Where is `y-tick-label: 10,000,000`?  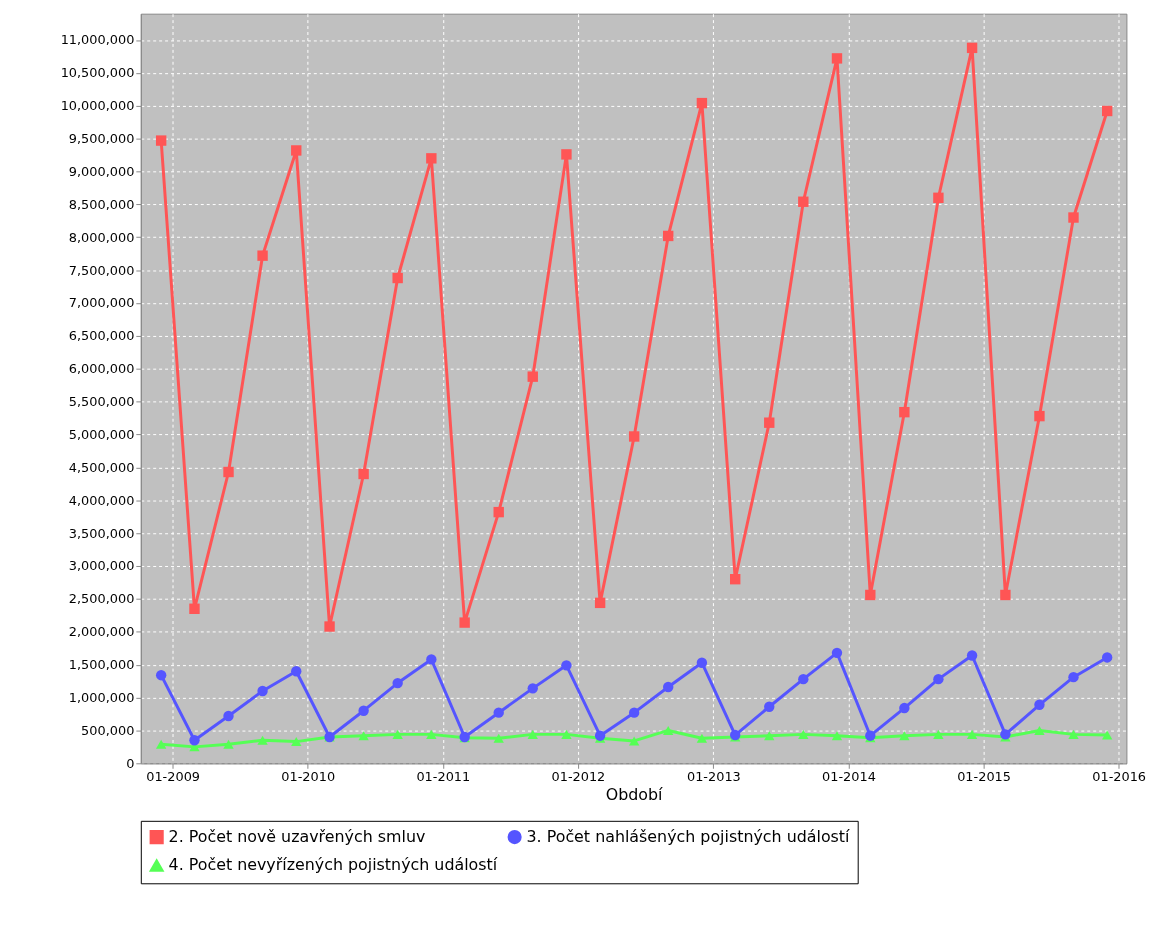
y-tick-label: 10,000,000 is located at coordinates (97, 106).